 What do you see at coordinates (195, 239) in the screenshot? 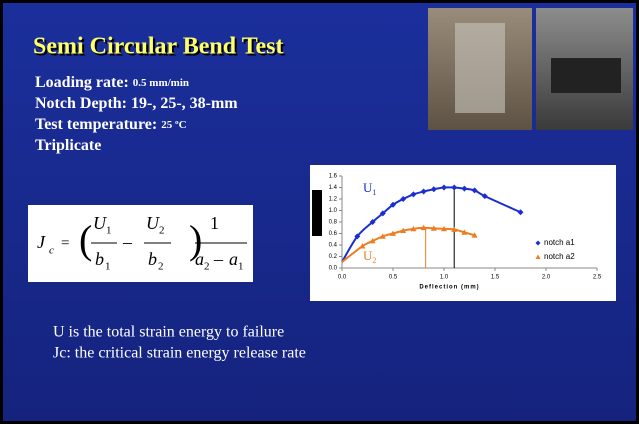
I see `paren: )` at bounding box center [195, 239].